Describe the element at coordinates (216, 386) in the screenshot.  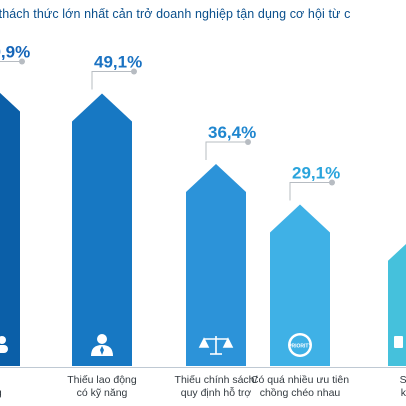
I see `category-label-2: Thiếu chính sách/quy định hỗ trợ` at that location.